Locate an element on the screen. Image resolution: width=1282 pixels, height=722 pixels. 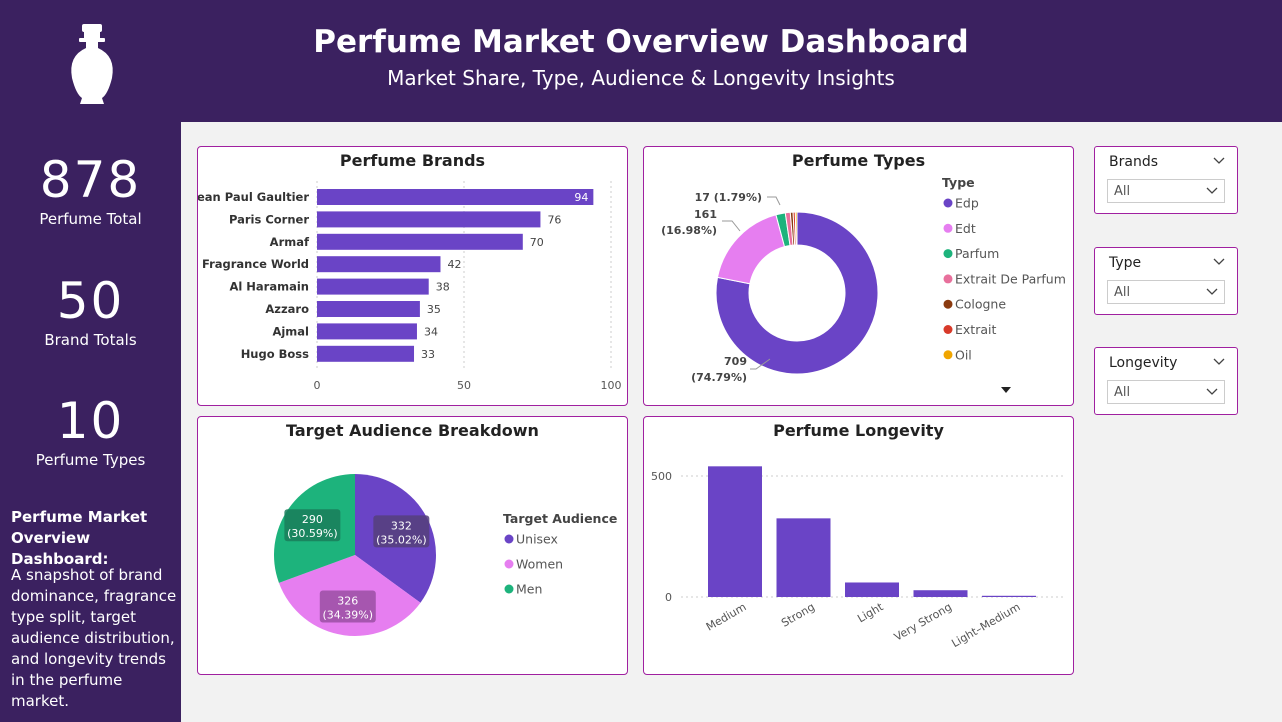
chart-title: Perfume Types is located at coordinates (858, 160).